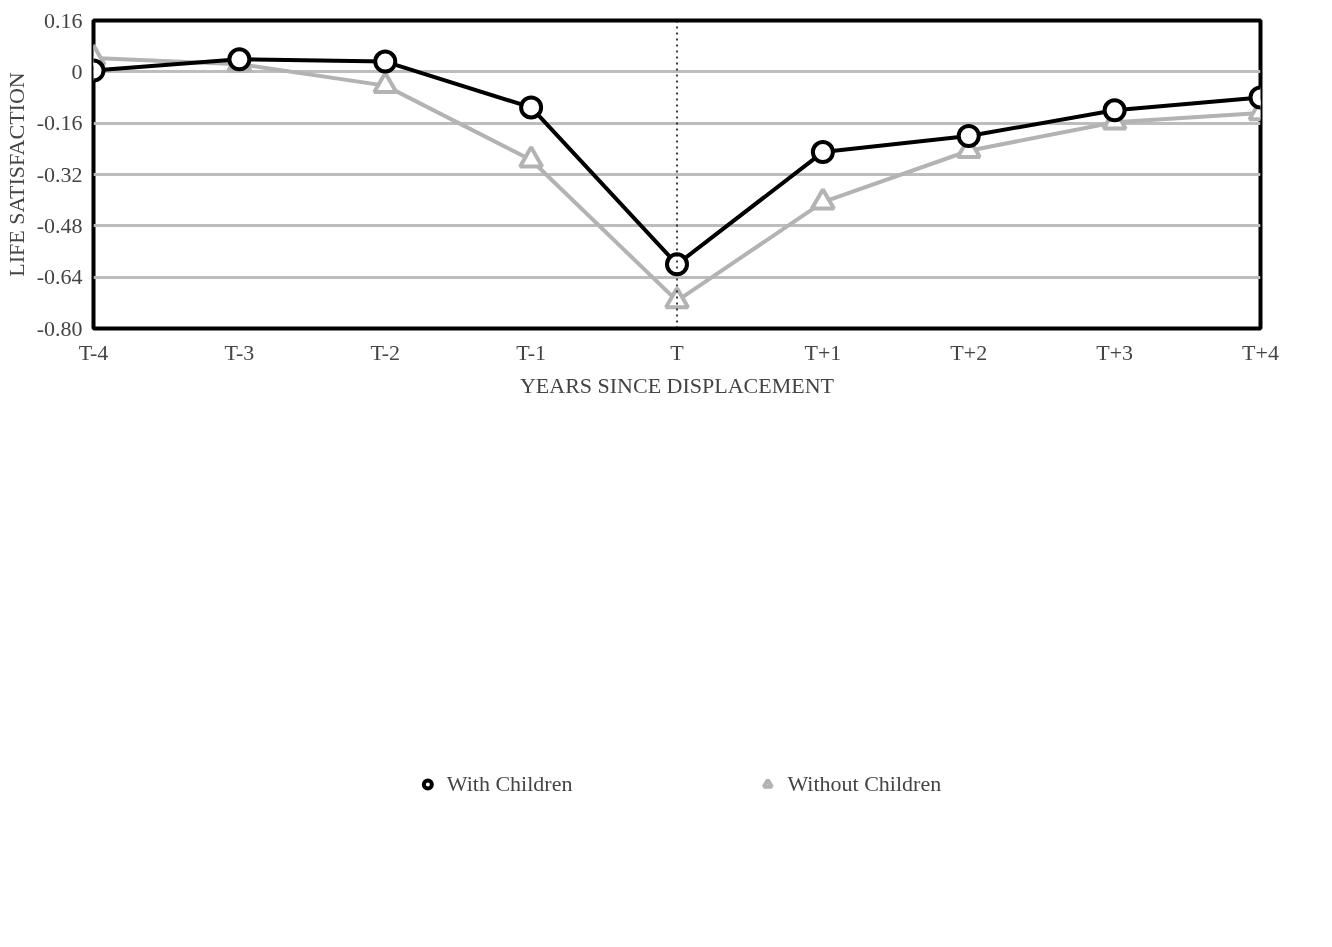  What do you see at coordinates (531, 352) in the screenshot?
I see `x-tick-label: T-1` at bounding box center [531, 352].